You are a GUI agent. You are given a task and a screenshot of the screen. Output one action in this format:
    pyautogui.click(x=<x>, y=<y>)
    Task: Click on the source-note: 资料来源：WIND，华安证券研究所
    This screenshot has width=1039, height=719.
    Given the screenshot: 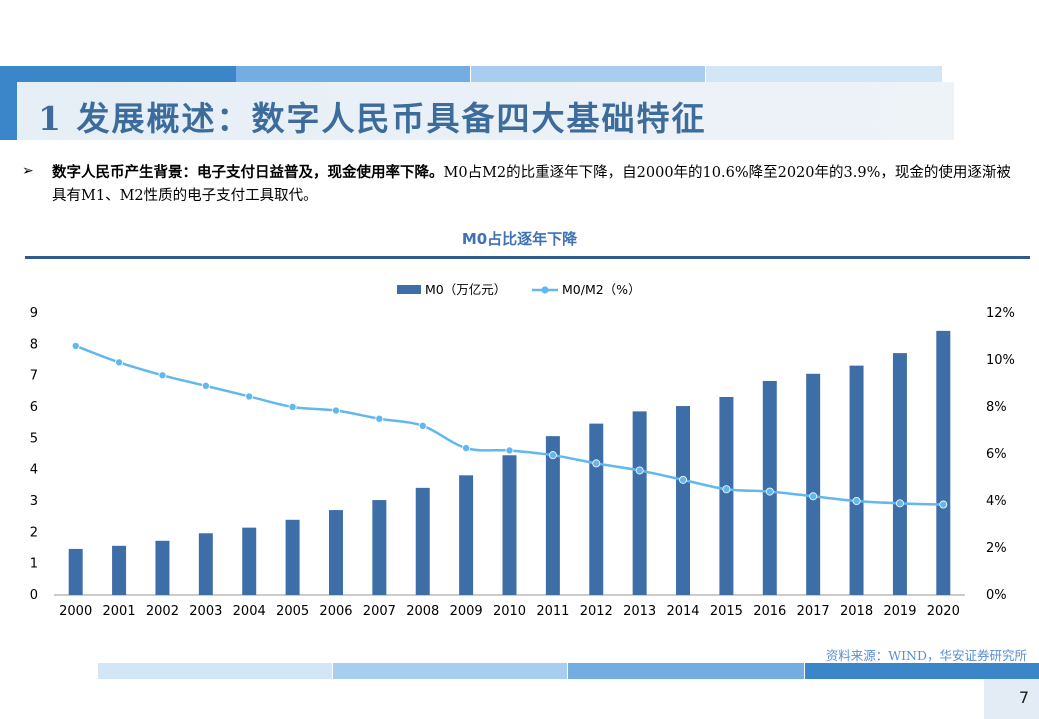 What is the action you would take?
    pyautogui.click(x=926, y=655)
    